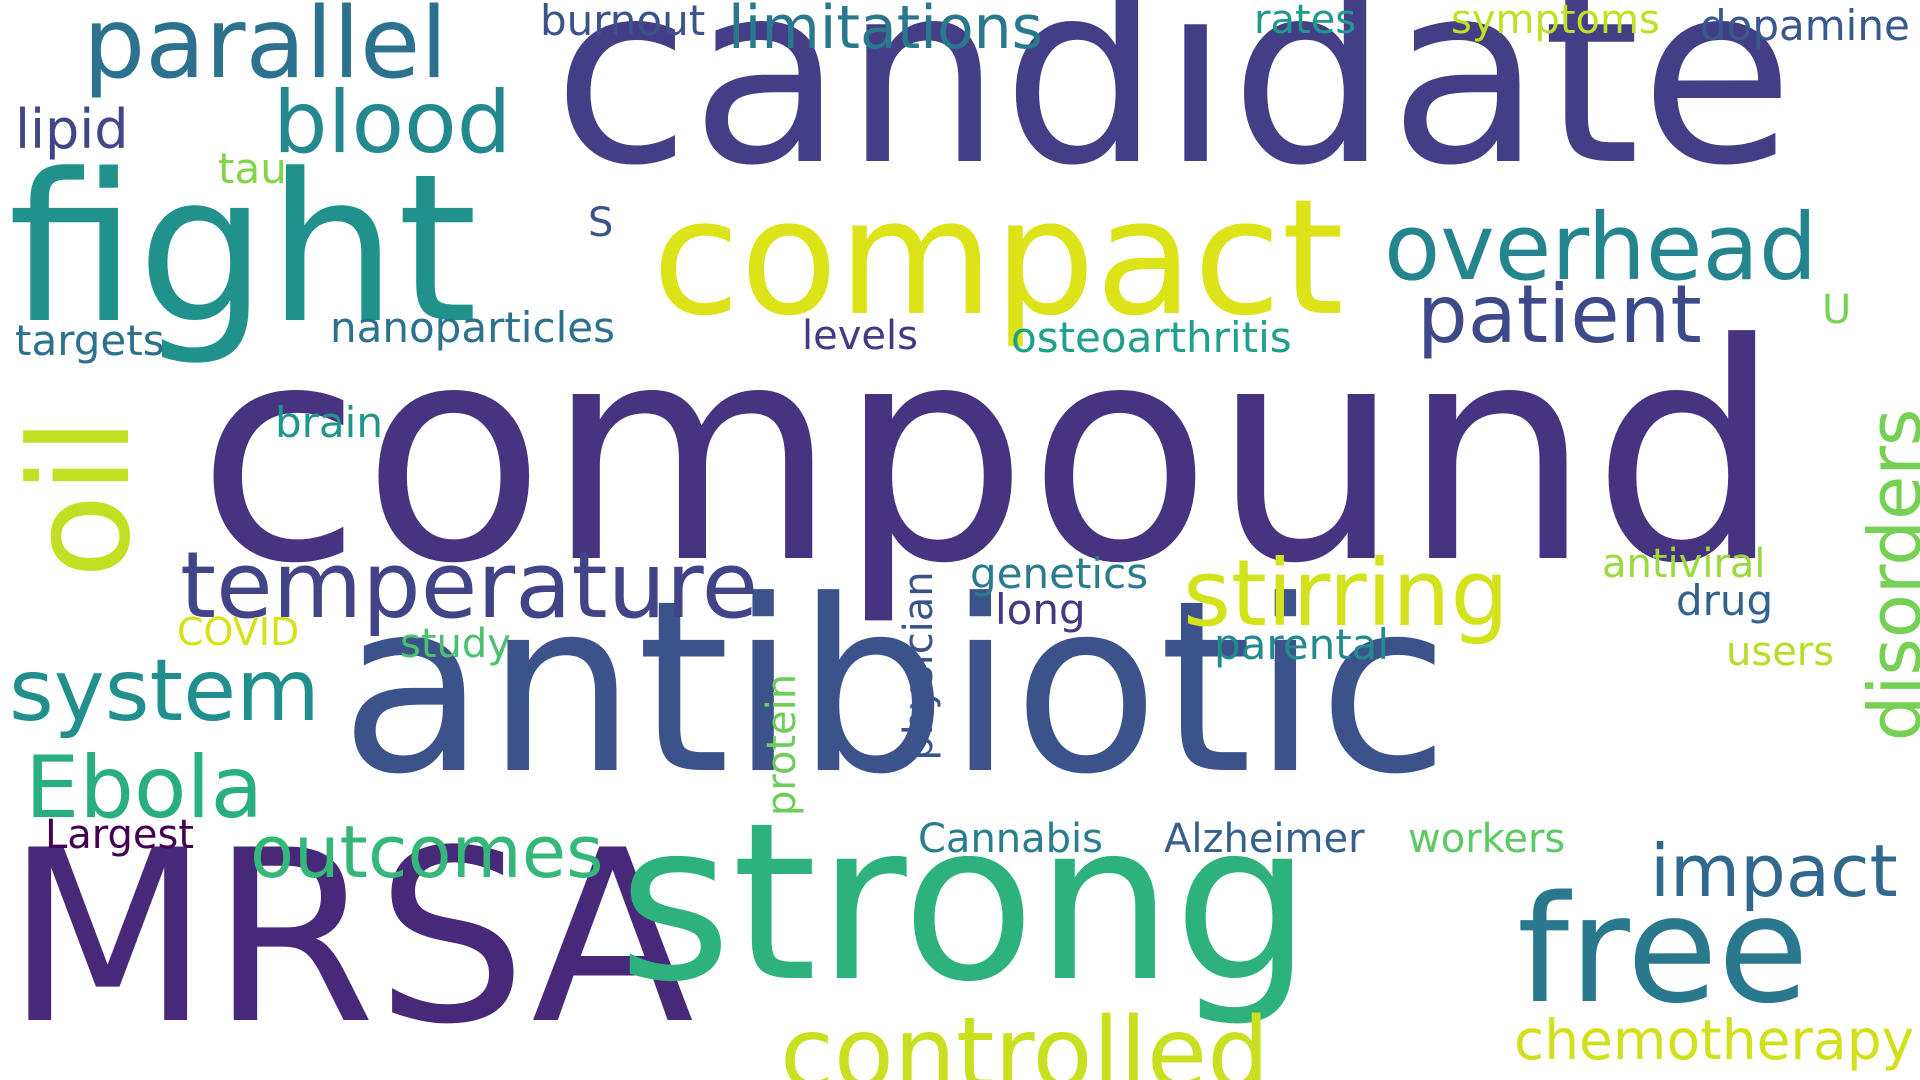  I want to click on word-osteoarthritis: osteoarthritis, so click(1151, 337).